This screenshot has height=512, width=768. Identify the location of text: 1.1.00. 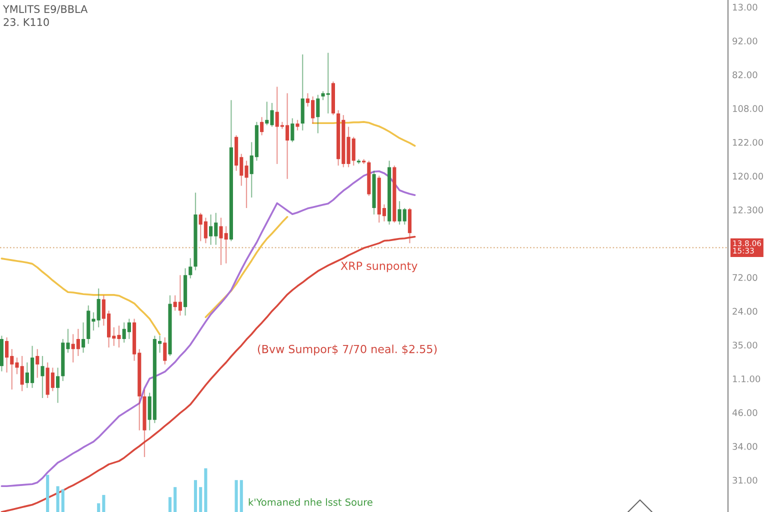
(746, 378).